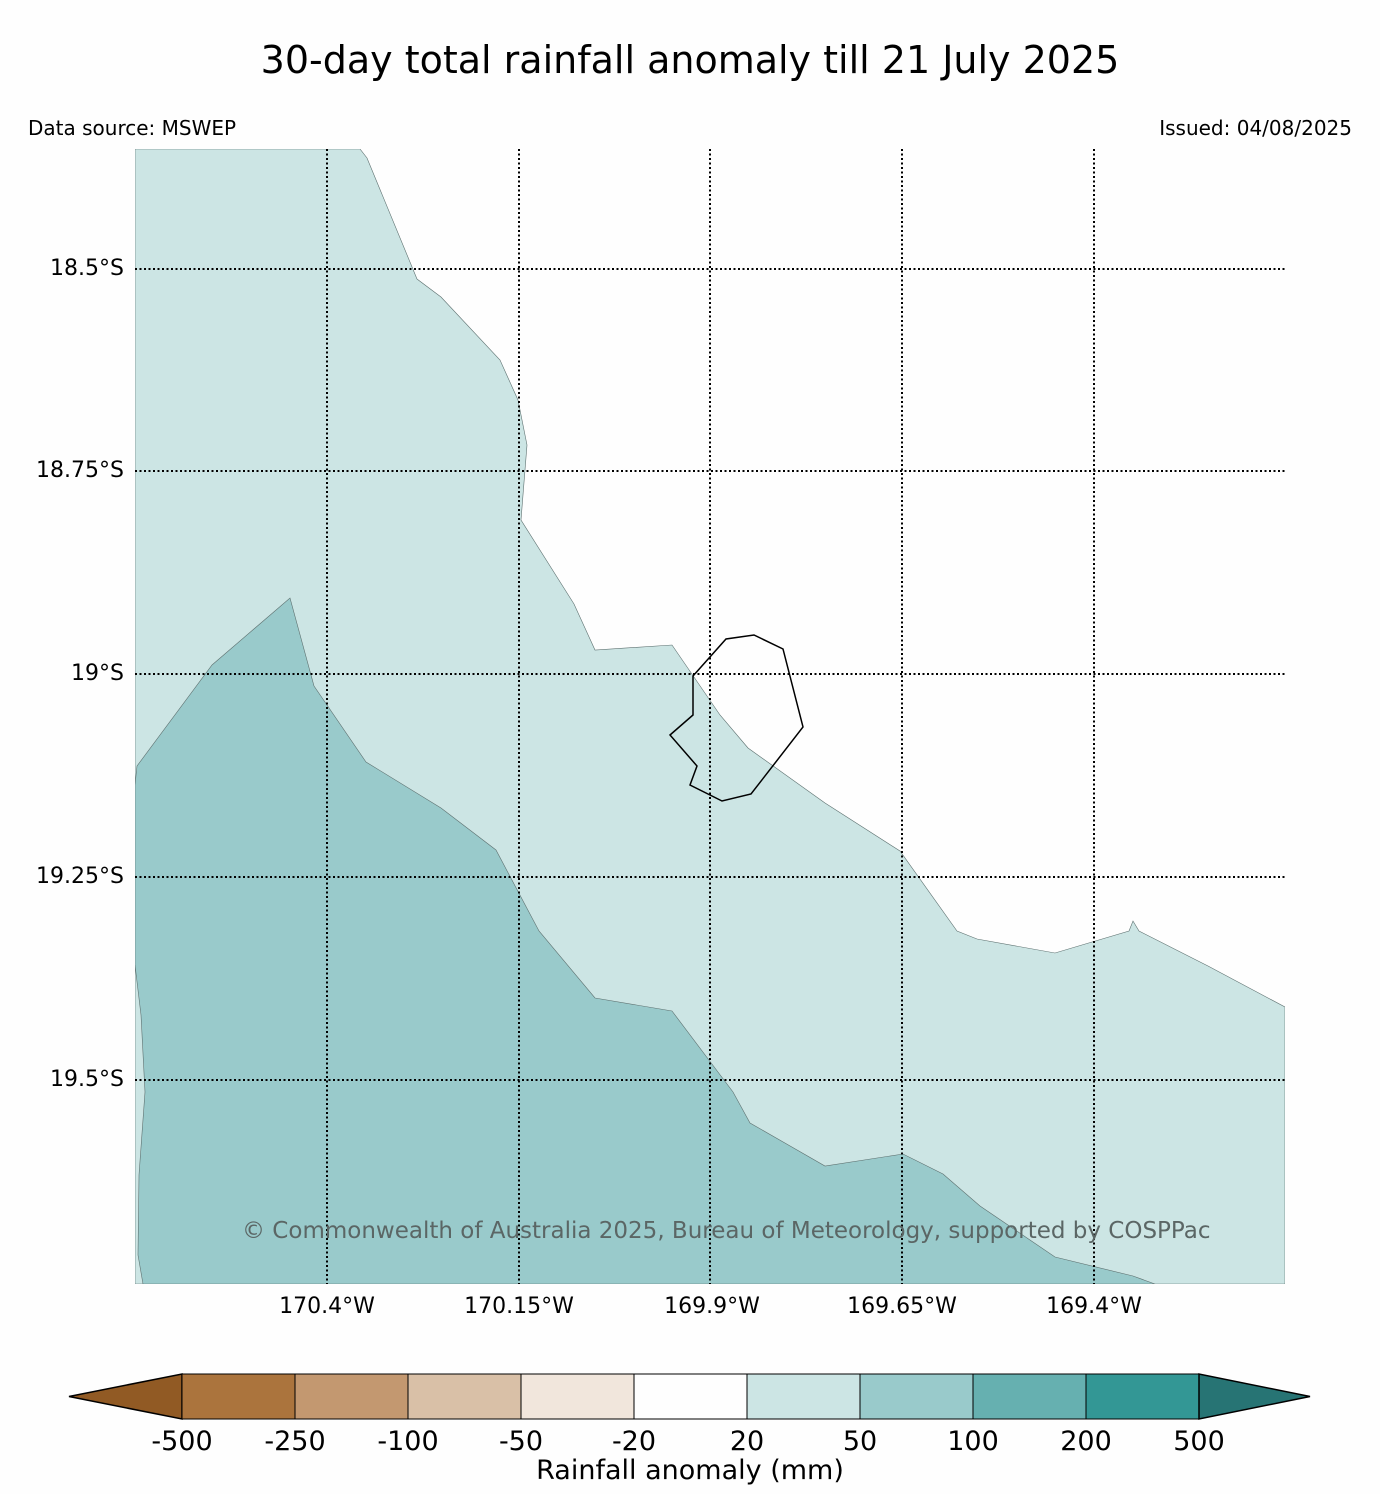 Image resolution: width=1380 pixels, height=1494 pixels. What do you see at coordinates (140, 1124) in the screenshot?
I see `western-edge-shape` at bounding box center [140, 1124].